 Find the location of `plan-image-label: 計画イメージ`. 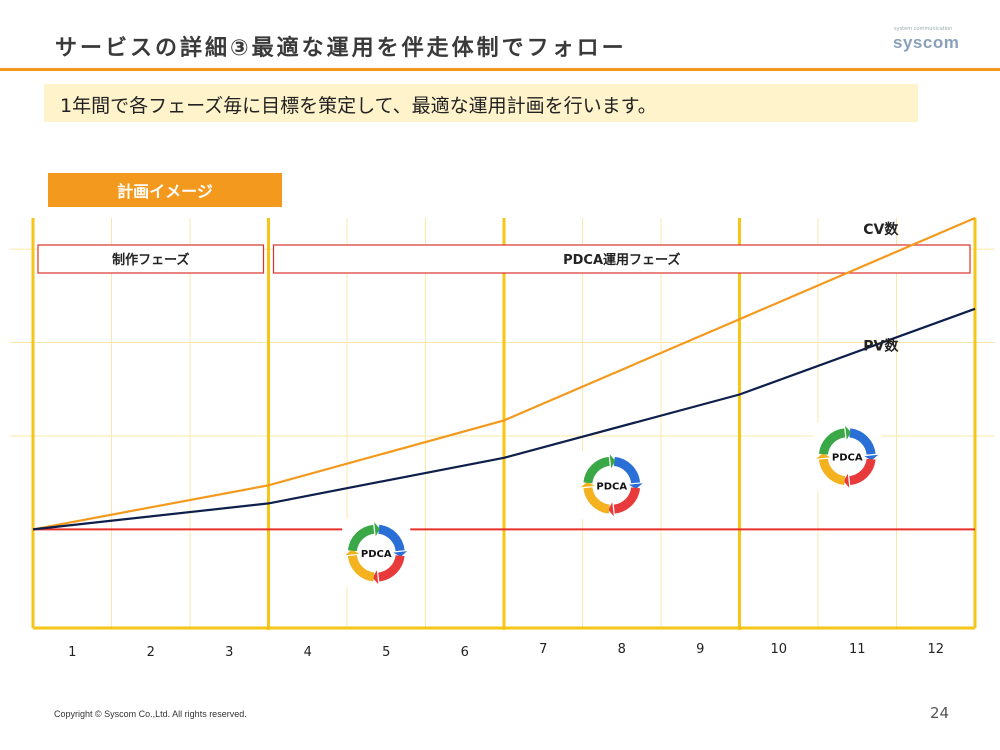

plan-image-label: 計画イメージ is located at coordinates (165, 190).